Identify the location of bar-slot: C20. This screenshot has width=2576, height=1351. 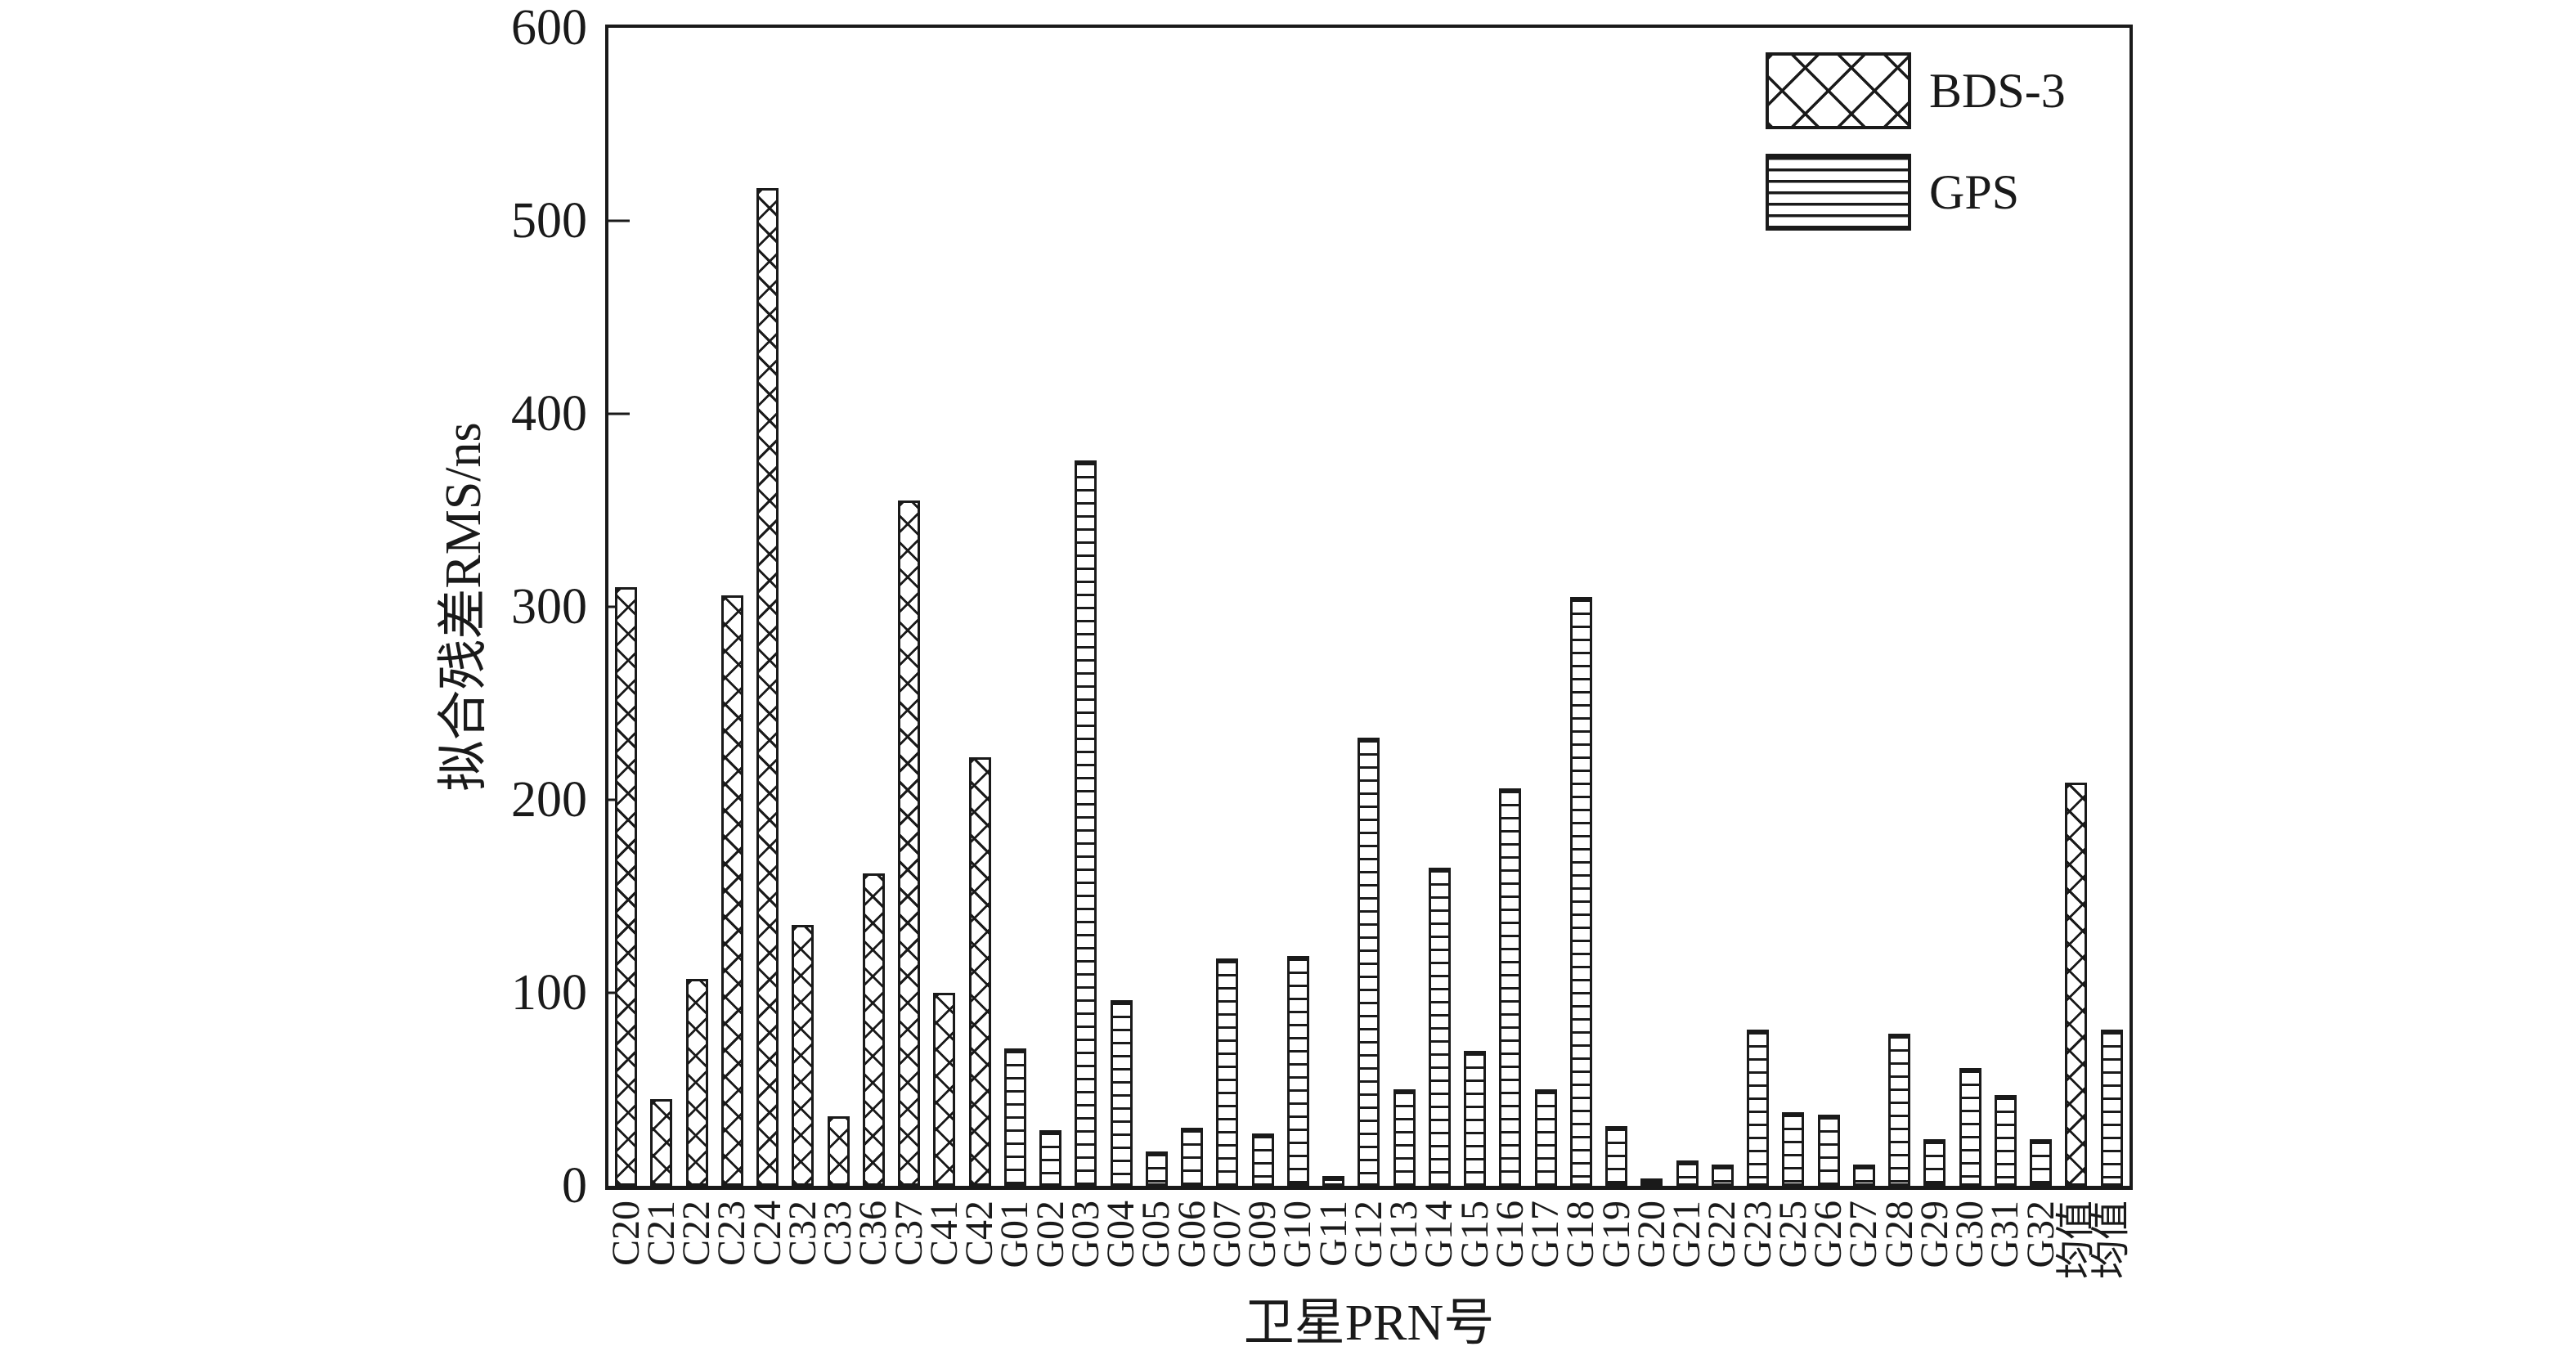
(626, 647).